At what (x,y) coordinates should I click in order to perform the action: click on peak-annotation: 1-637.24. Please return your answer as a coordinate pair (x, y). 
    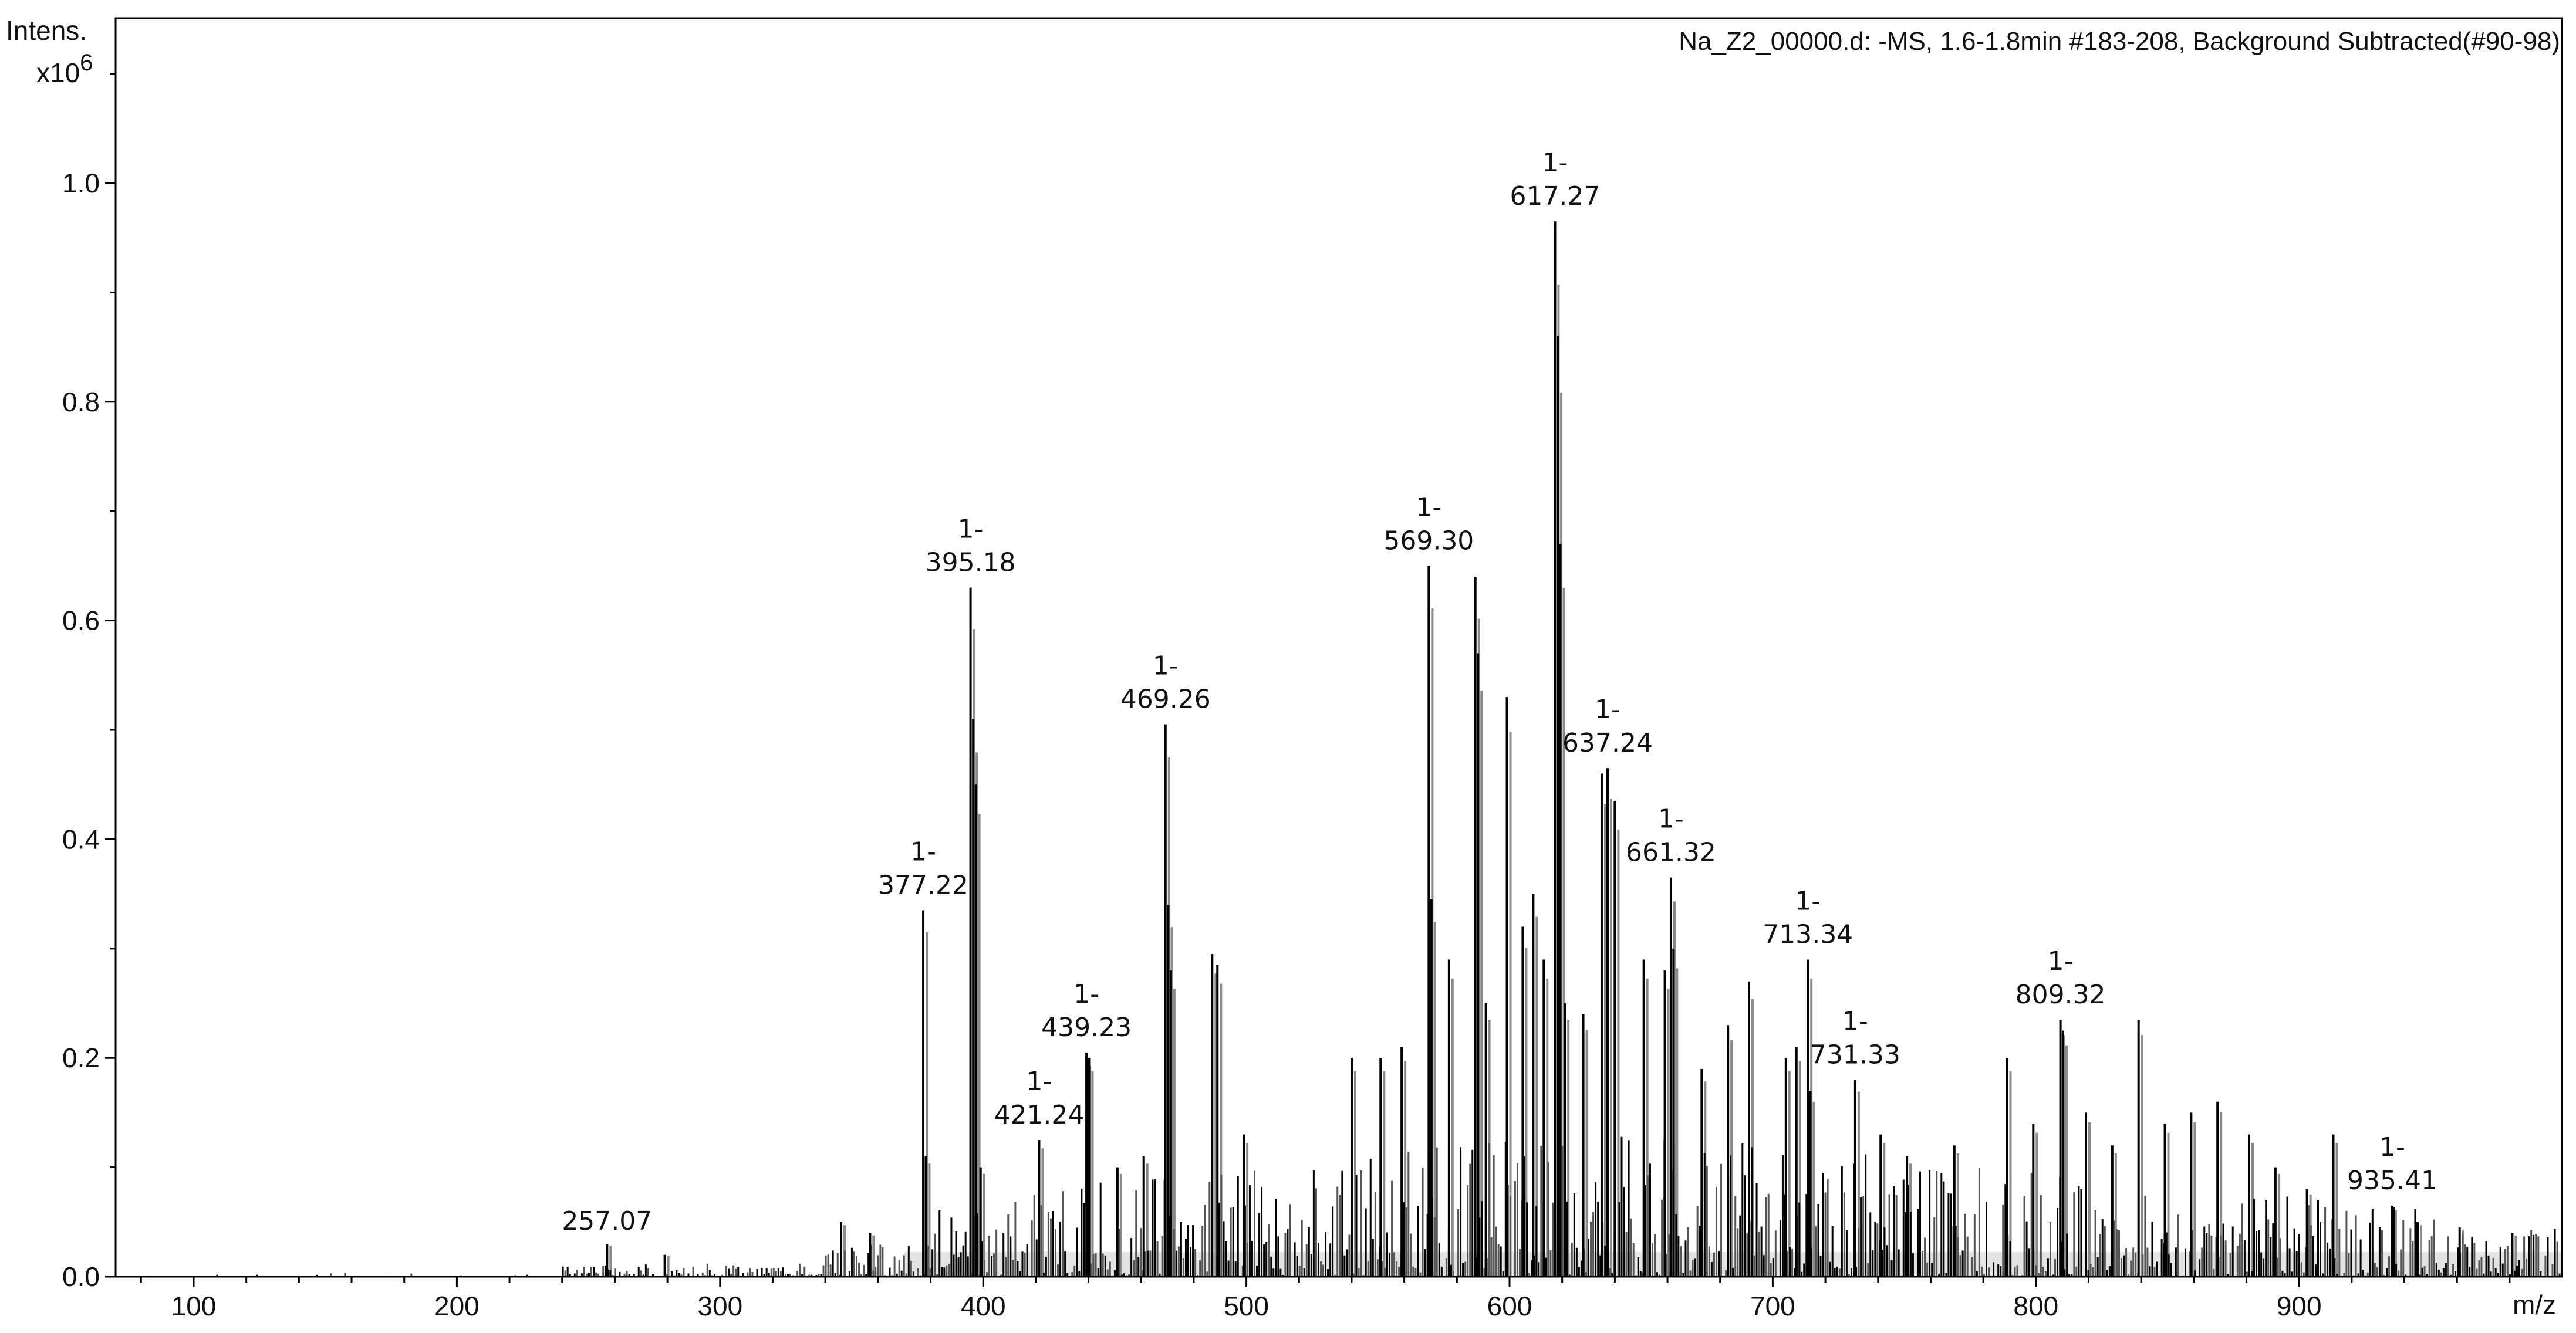
    Looking at the image, I should click on (1607, 727).